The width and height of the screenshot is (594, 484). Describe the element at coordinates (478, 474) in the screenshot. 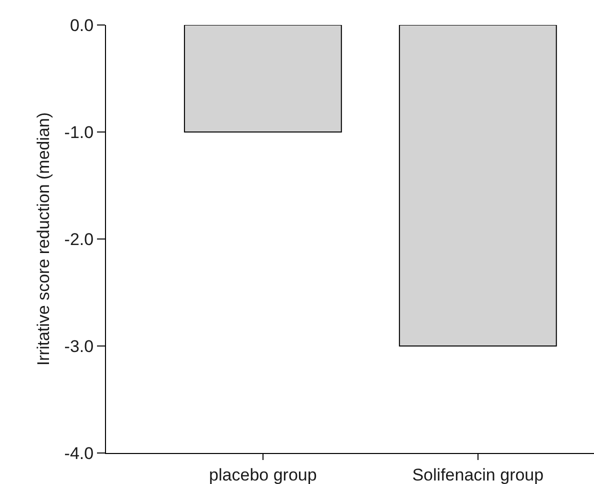

I see `x-tick-label: Solifenacin group` at that location.